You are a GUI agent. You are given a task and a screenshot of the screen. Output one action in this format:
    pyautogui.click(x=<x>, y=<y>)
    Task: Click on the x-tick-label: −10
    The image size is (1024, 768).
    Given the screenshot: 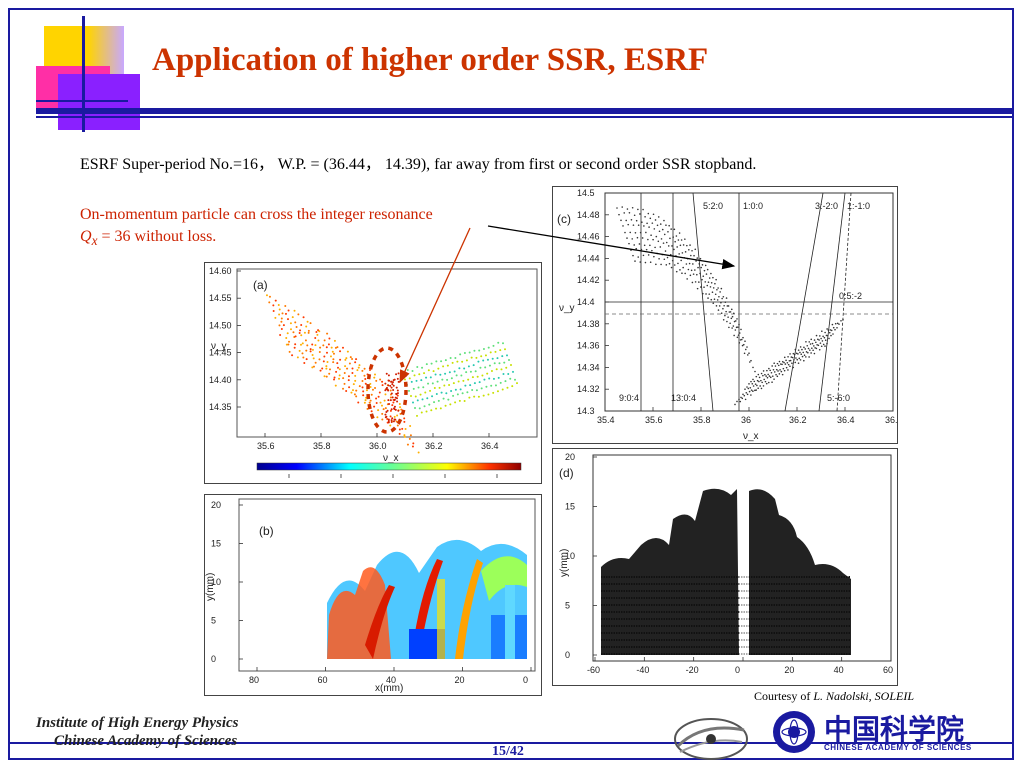 What is the action you would take?
    pyautogui.click(x=288, y=482)
    